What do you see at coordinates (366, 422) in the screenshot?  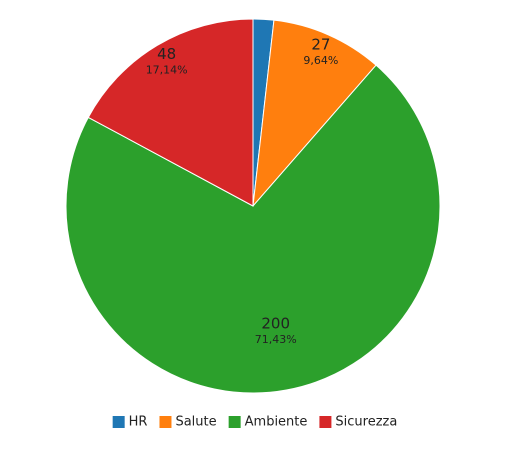 I see `legend-label: Sicurezza` at bounding box center [366, 422].